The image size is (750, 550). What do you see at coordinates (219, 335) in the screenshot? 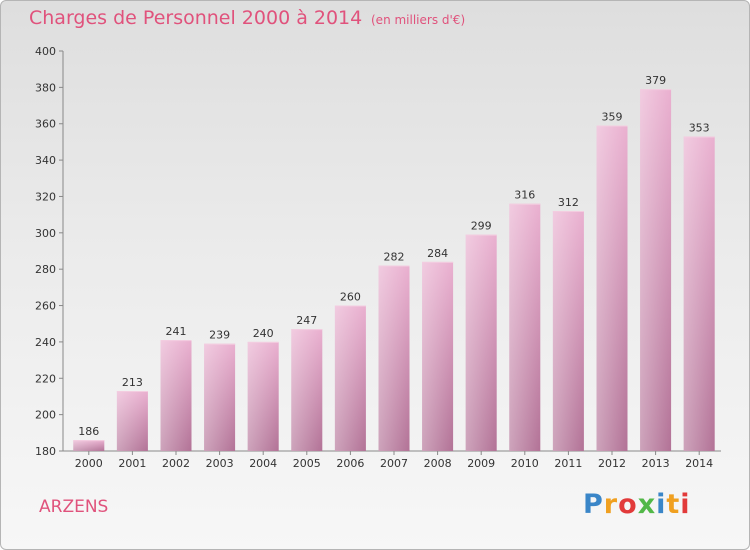
I see `data-label: 239` at bounding box center [219, 335].